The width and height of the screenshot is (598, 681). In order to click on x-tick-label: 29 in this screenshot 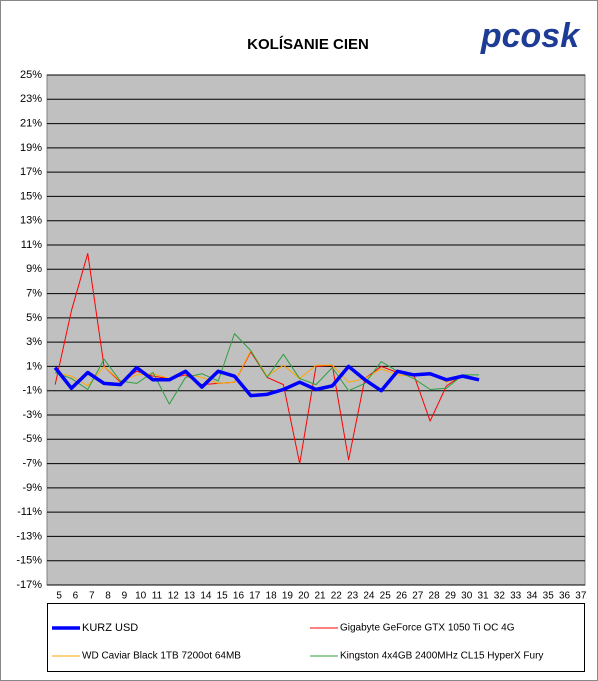, I will do `click(451, 596)`.